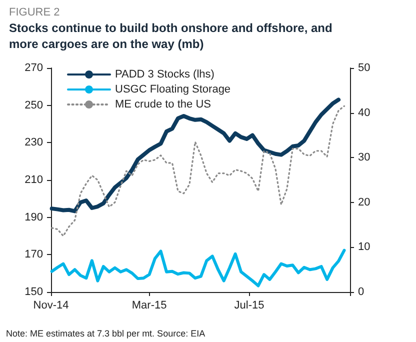 Image resolution: width=416 pixels, height=342 pixels. Describe the element at coordinates (163, 104) in the screenshot. I see `legend-label: ME crude to the US` at that location.